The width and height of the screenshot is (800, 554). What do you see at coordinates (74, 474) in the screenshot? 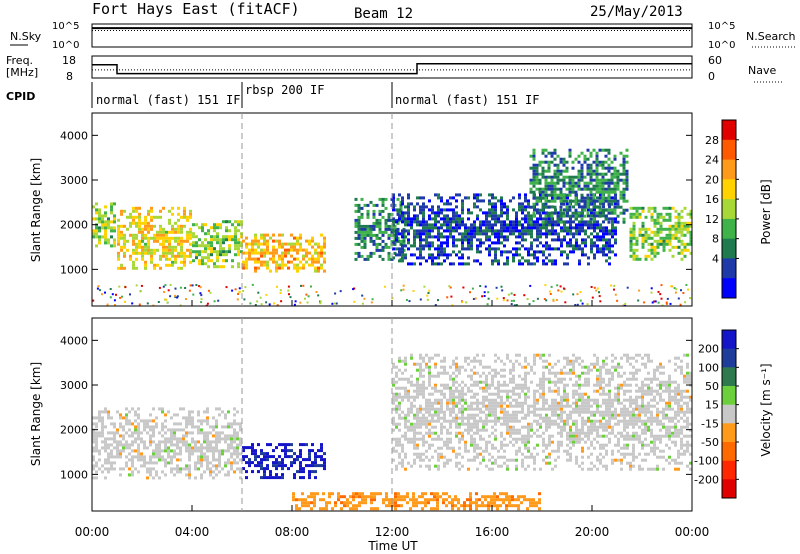
I see `velocity-y-tick-label: 1000` at bounding box center [74, 474].